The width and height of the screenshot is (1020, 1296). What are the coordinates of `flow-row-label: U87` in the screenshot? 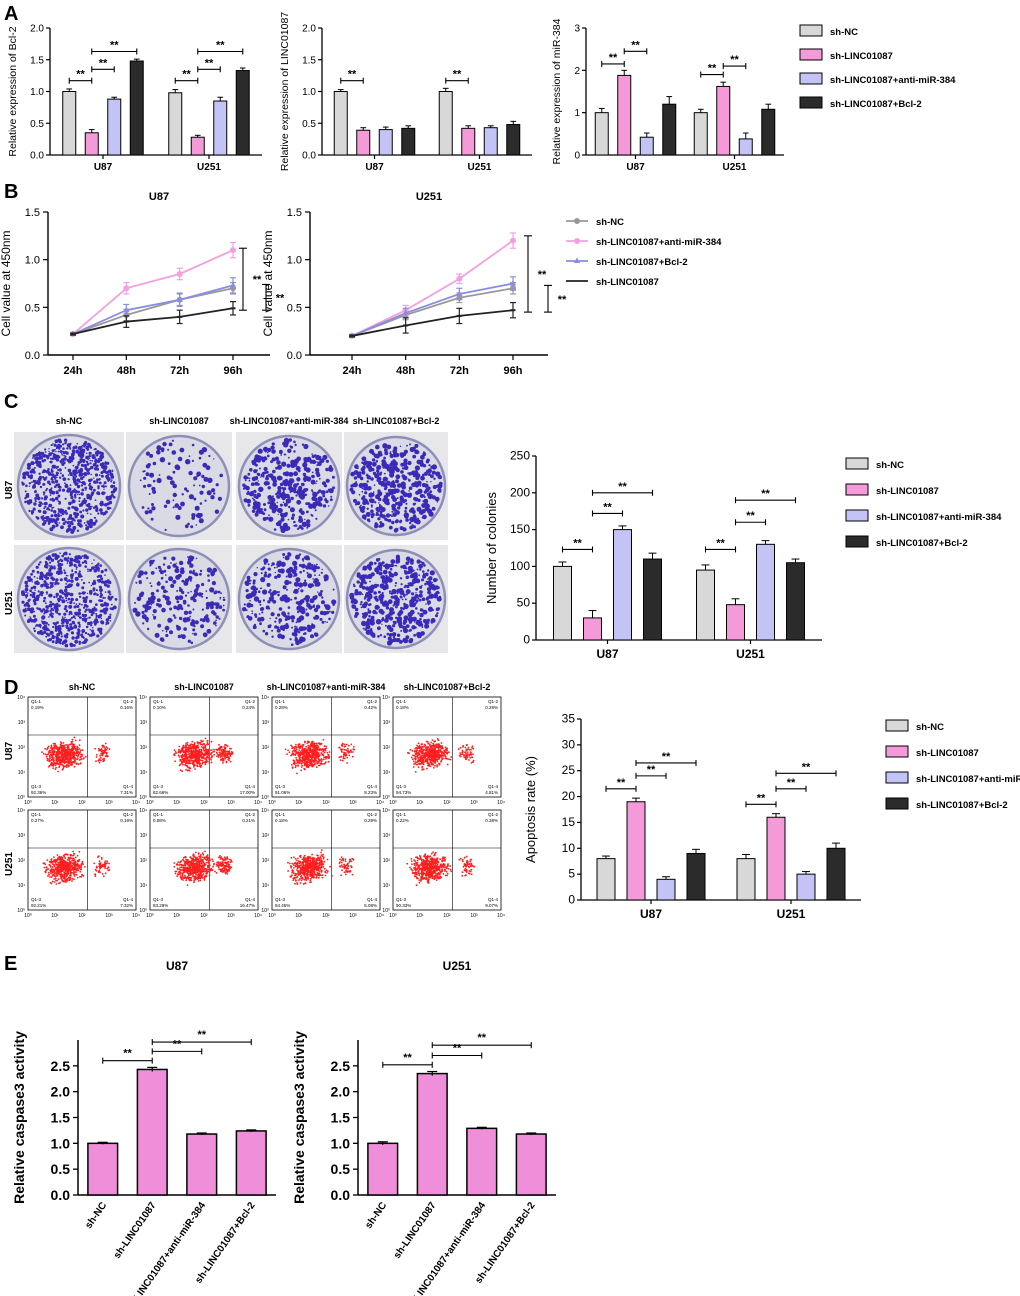 It's located at (9, 750).